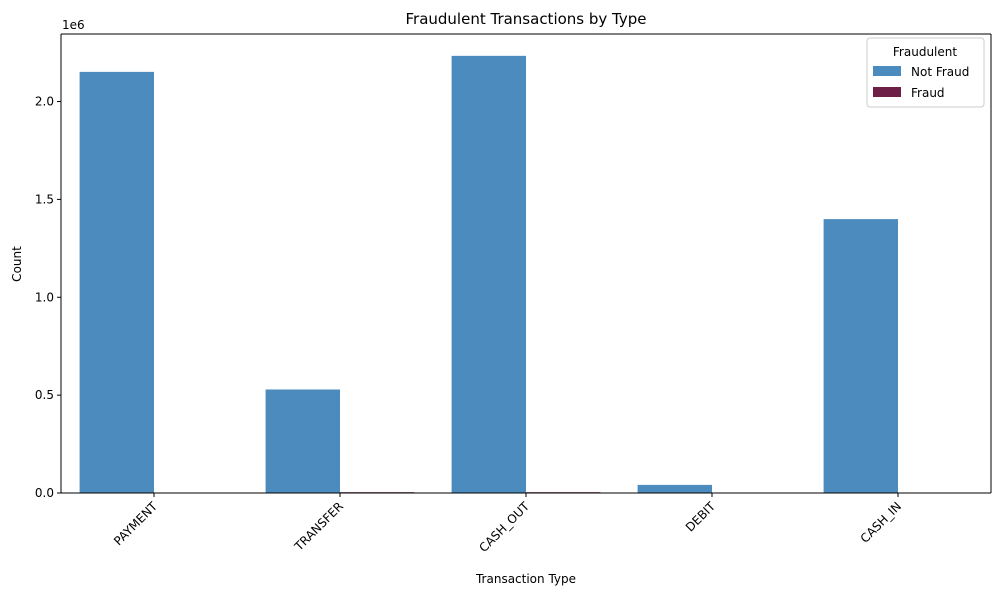 Image resolution: width=1001 pixels, height=596 pixels. Describe the element at coordinates (887, 71) in the screenshot. I see `legend-swatch-not-fraud` at that location.